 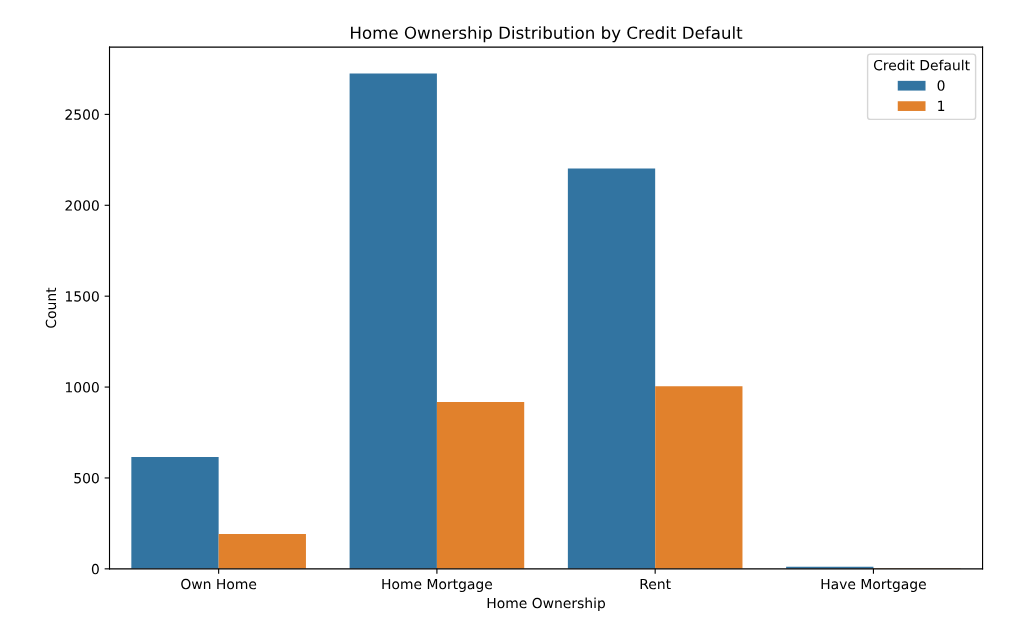 What do you see at coordinates (82, 387) in the screenshot?
I see `y-tick-label: 1000` at bounding box center [82, 387].